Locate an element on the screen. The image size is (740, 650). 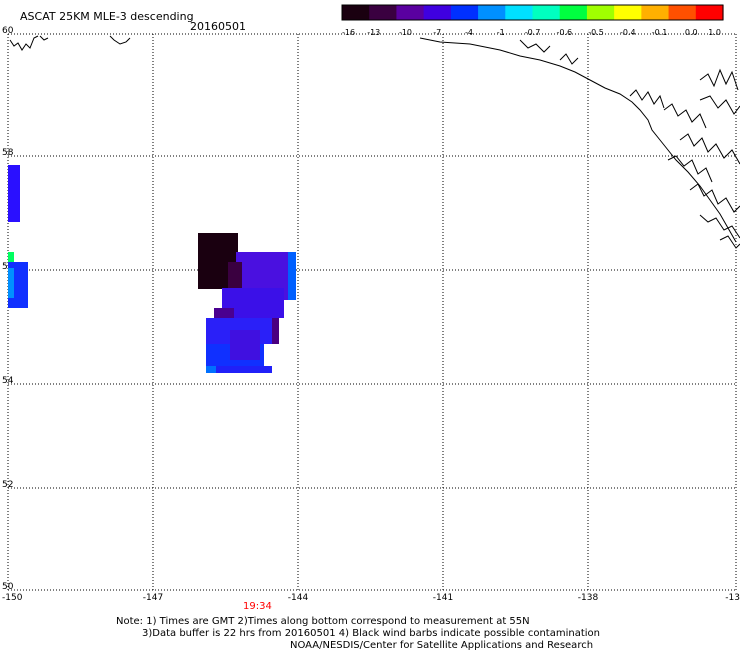
colorbar-label: 0.0 is located at coordinates (691, 32).